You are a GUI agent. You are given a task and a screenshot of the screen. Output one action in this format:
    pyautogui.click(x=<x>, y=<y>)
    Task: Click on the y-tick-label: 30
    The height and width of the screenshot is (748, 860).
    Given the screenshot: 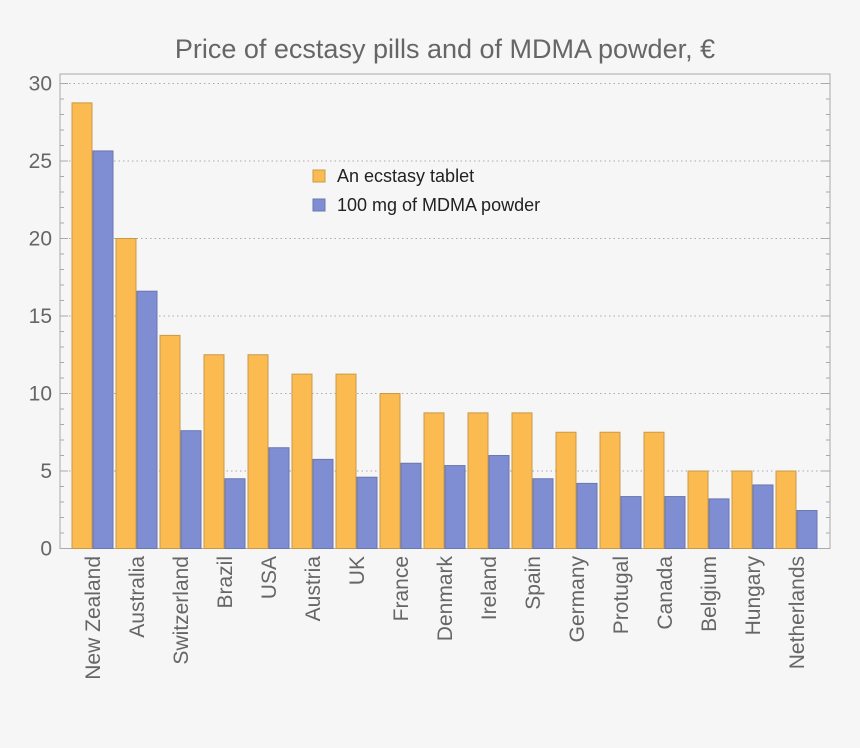 What is the action you would take?
    pyautogui.click(x=40, y=84)
    